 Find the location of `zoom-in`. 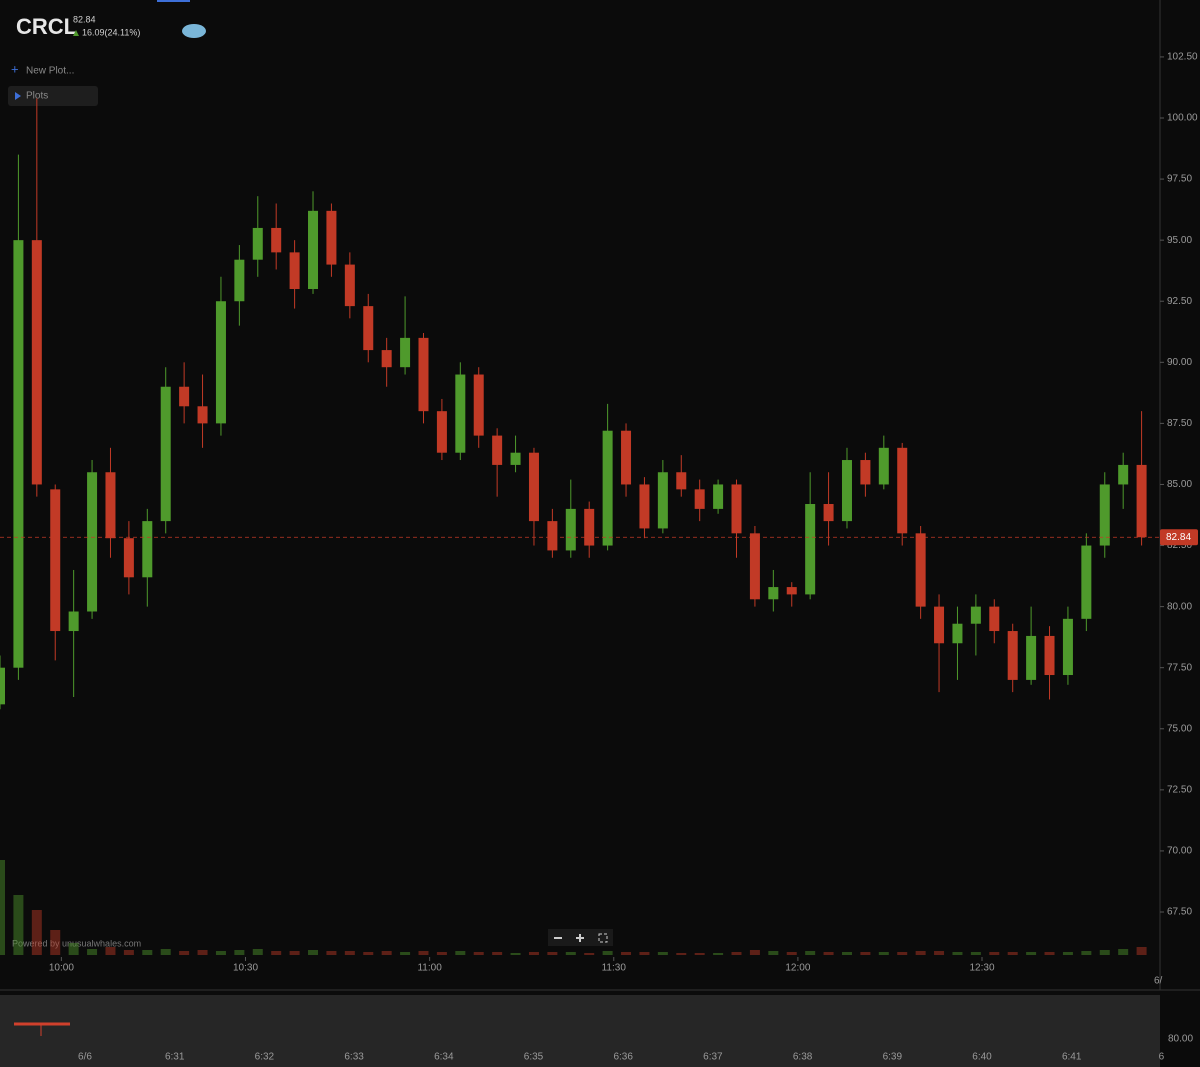

zoom-in is located at coordinates (580, 938).